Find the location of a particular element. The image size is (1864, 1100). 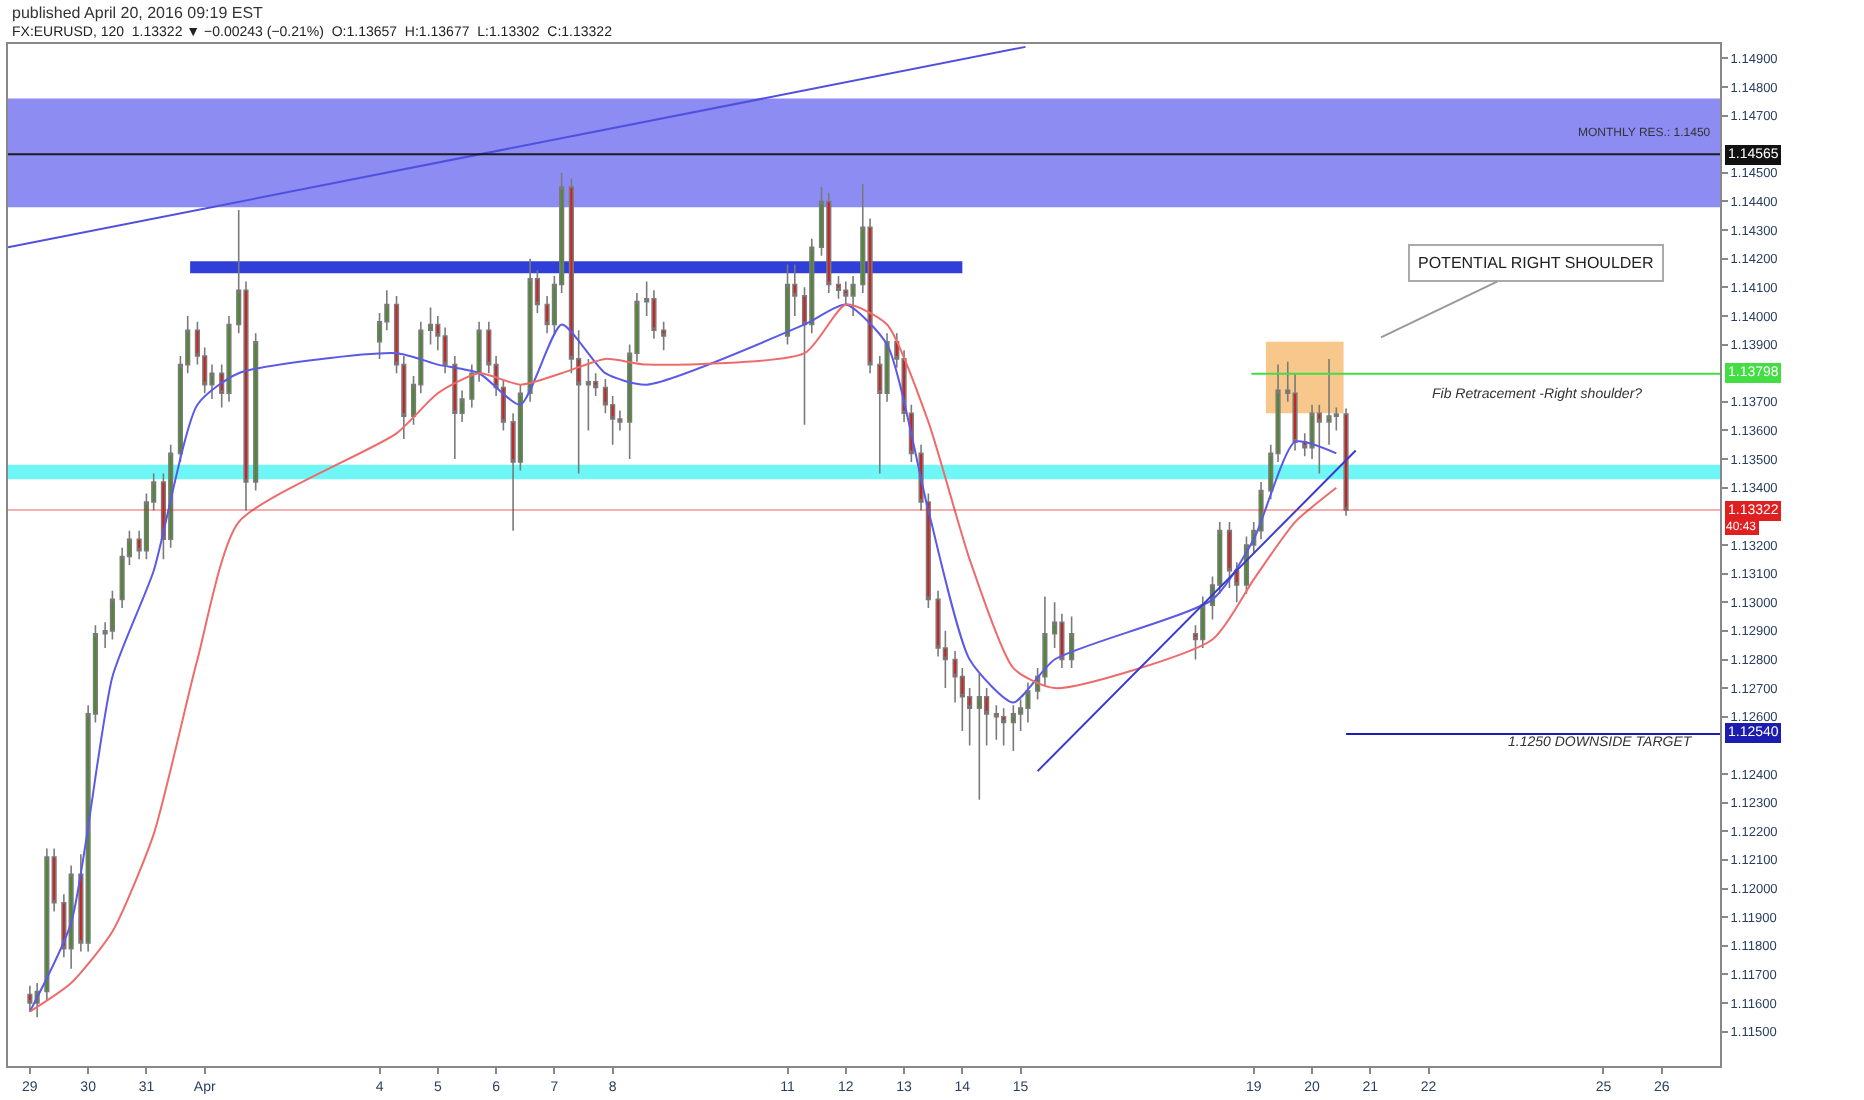

annotation: POTENTIAL RIGHT SHOULDER is located at coordinates (1536, 263).